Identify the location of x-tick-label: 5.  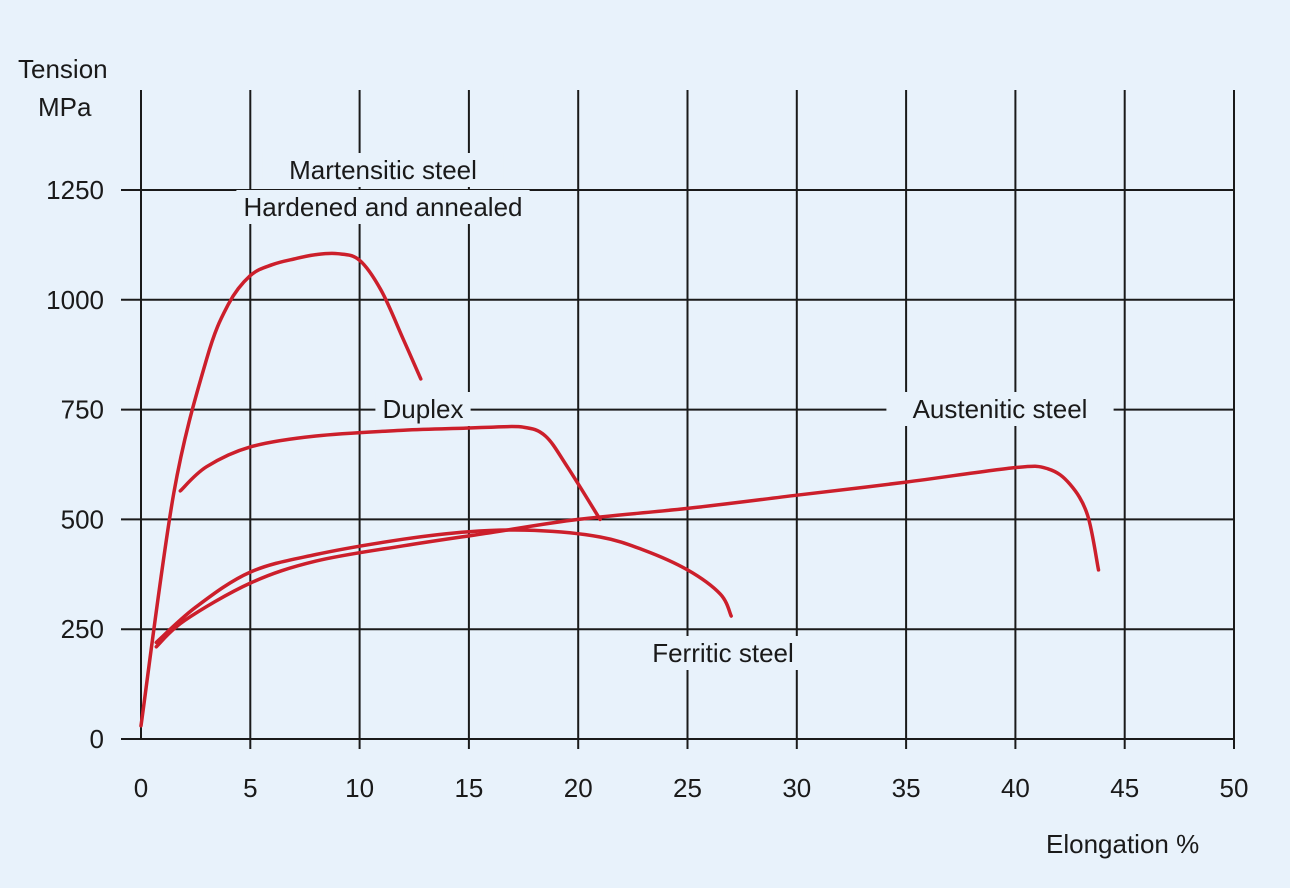
(250, 788).